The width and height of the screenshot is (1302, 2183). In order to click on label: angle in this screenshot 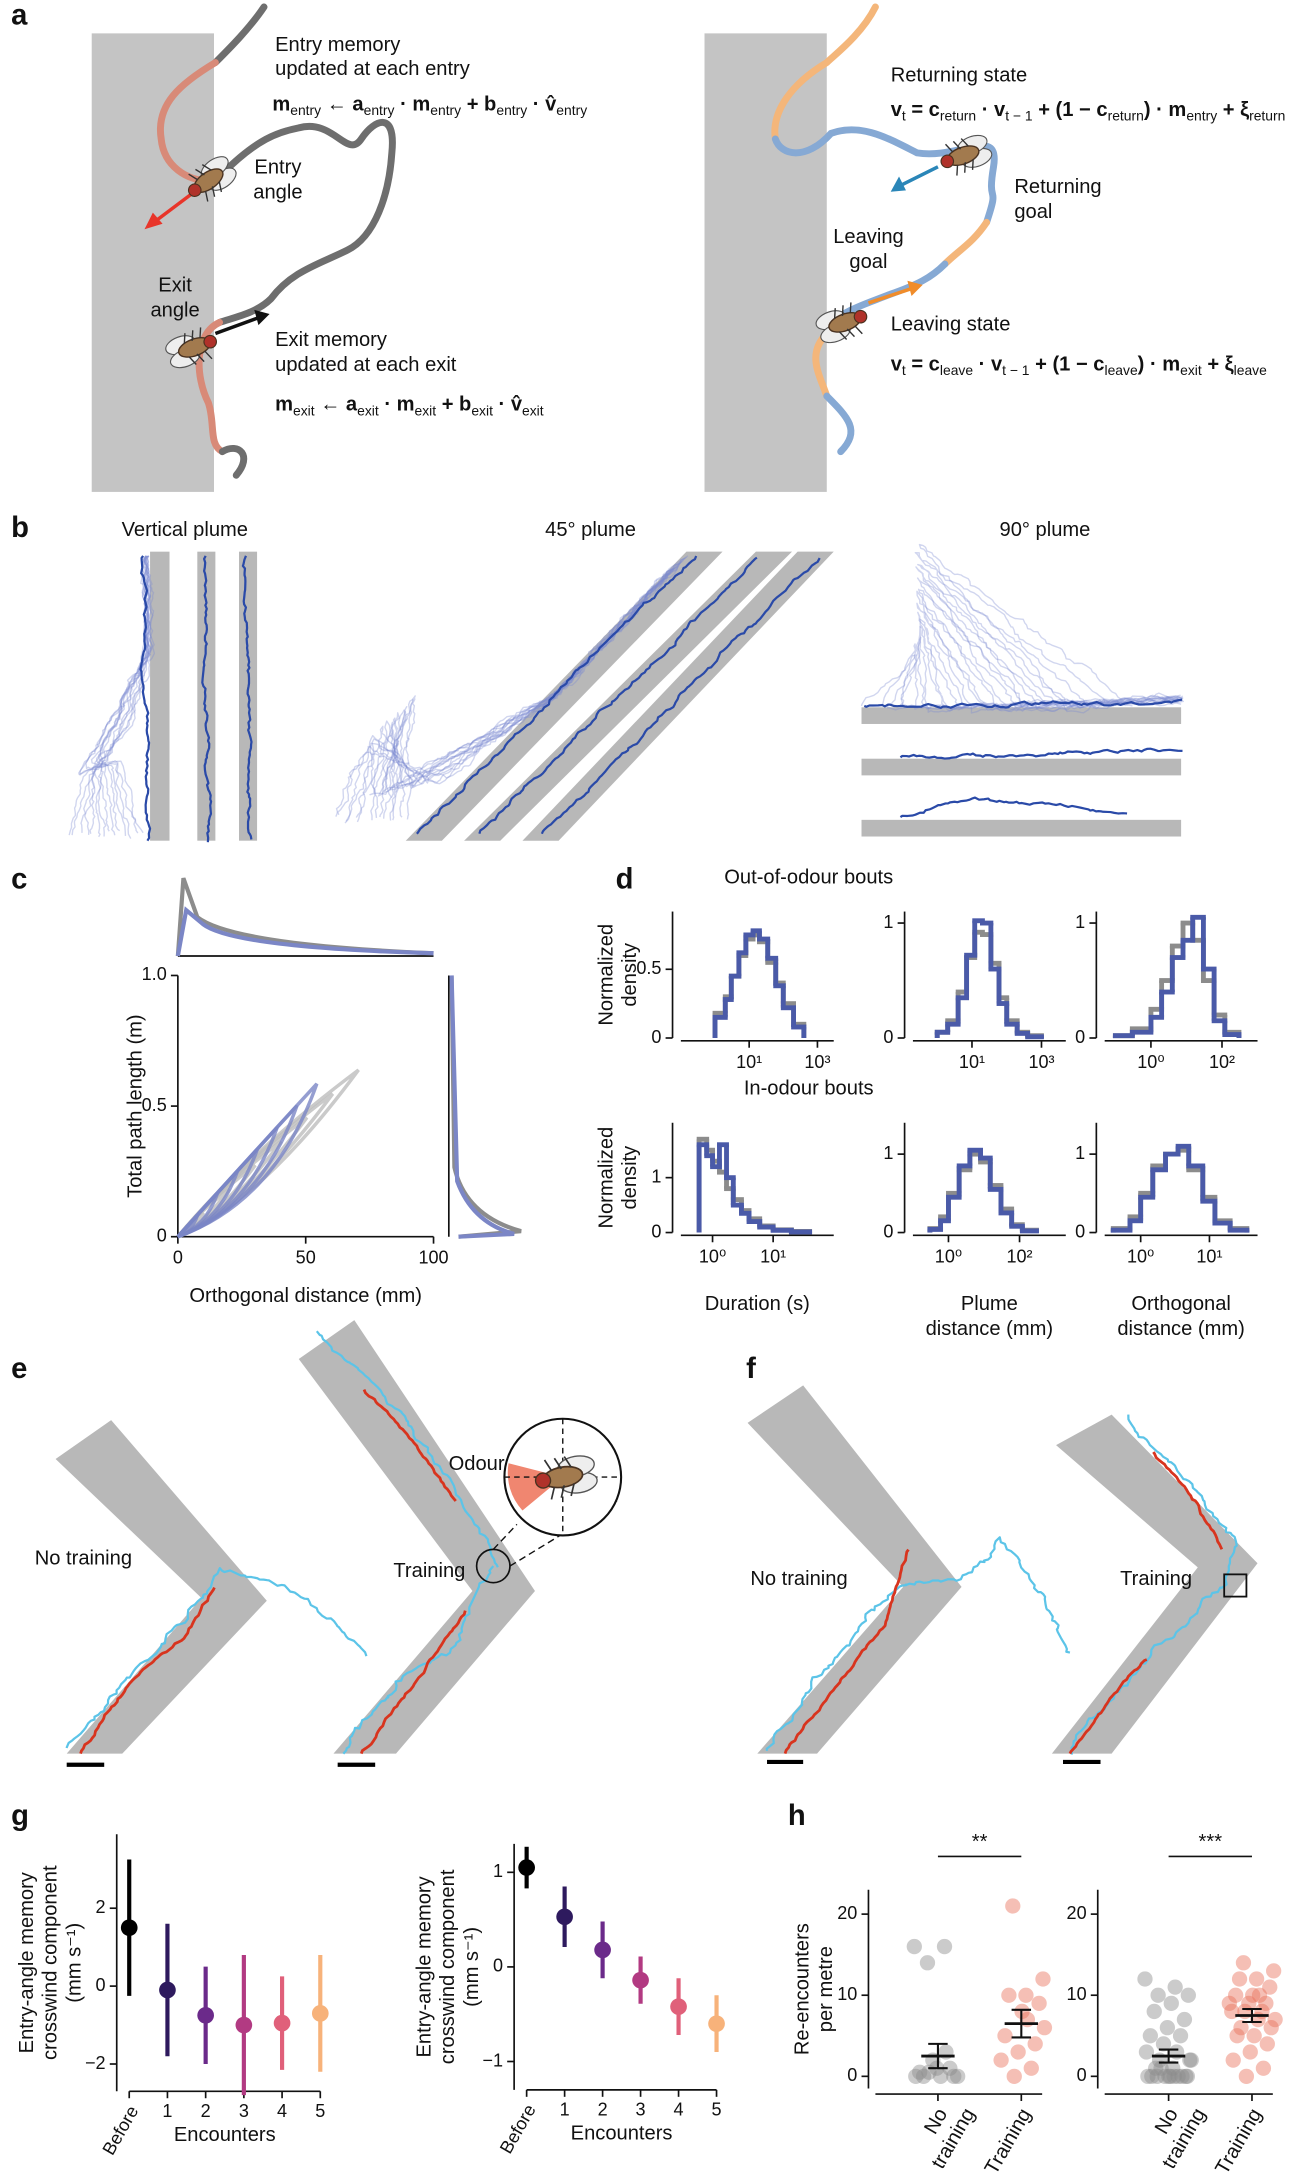, I will do `click(174, 311)`.